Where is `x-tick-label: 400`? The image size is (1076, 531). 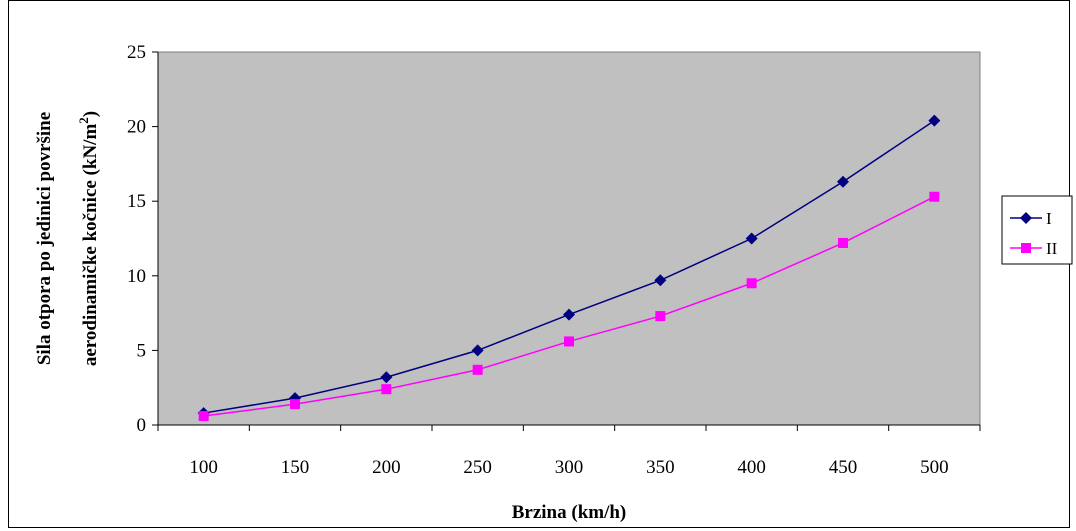
x-tick-label: 400 is located at coordinates (751, 467).